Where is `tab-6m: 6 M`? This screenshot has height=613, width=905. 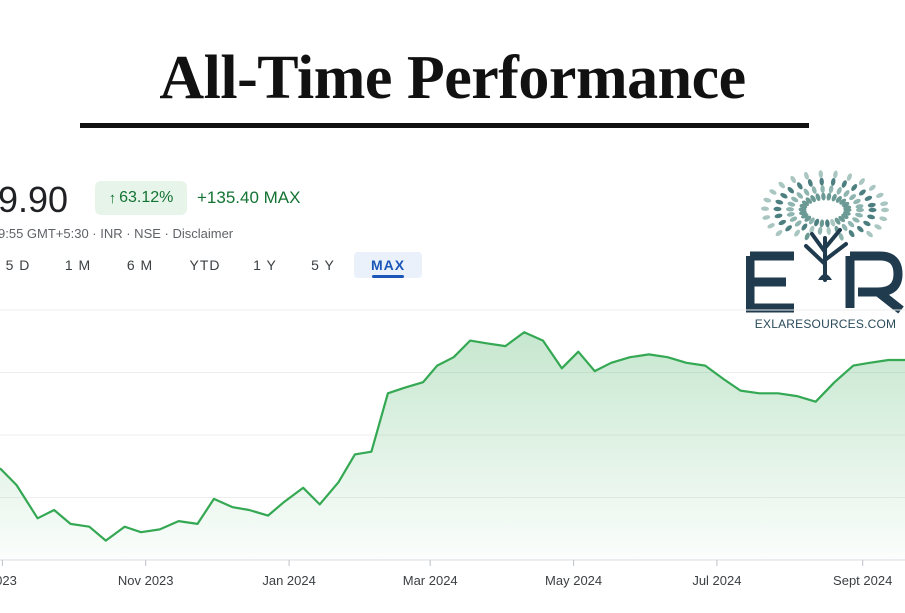
tab-6m: 6 M is located at coordinates (140, 265).